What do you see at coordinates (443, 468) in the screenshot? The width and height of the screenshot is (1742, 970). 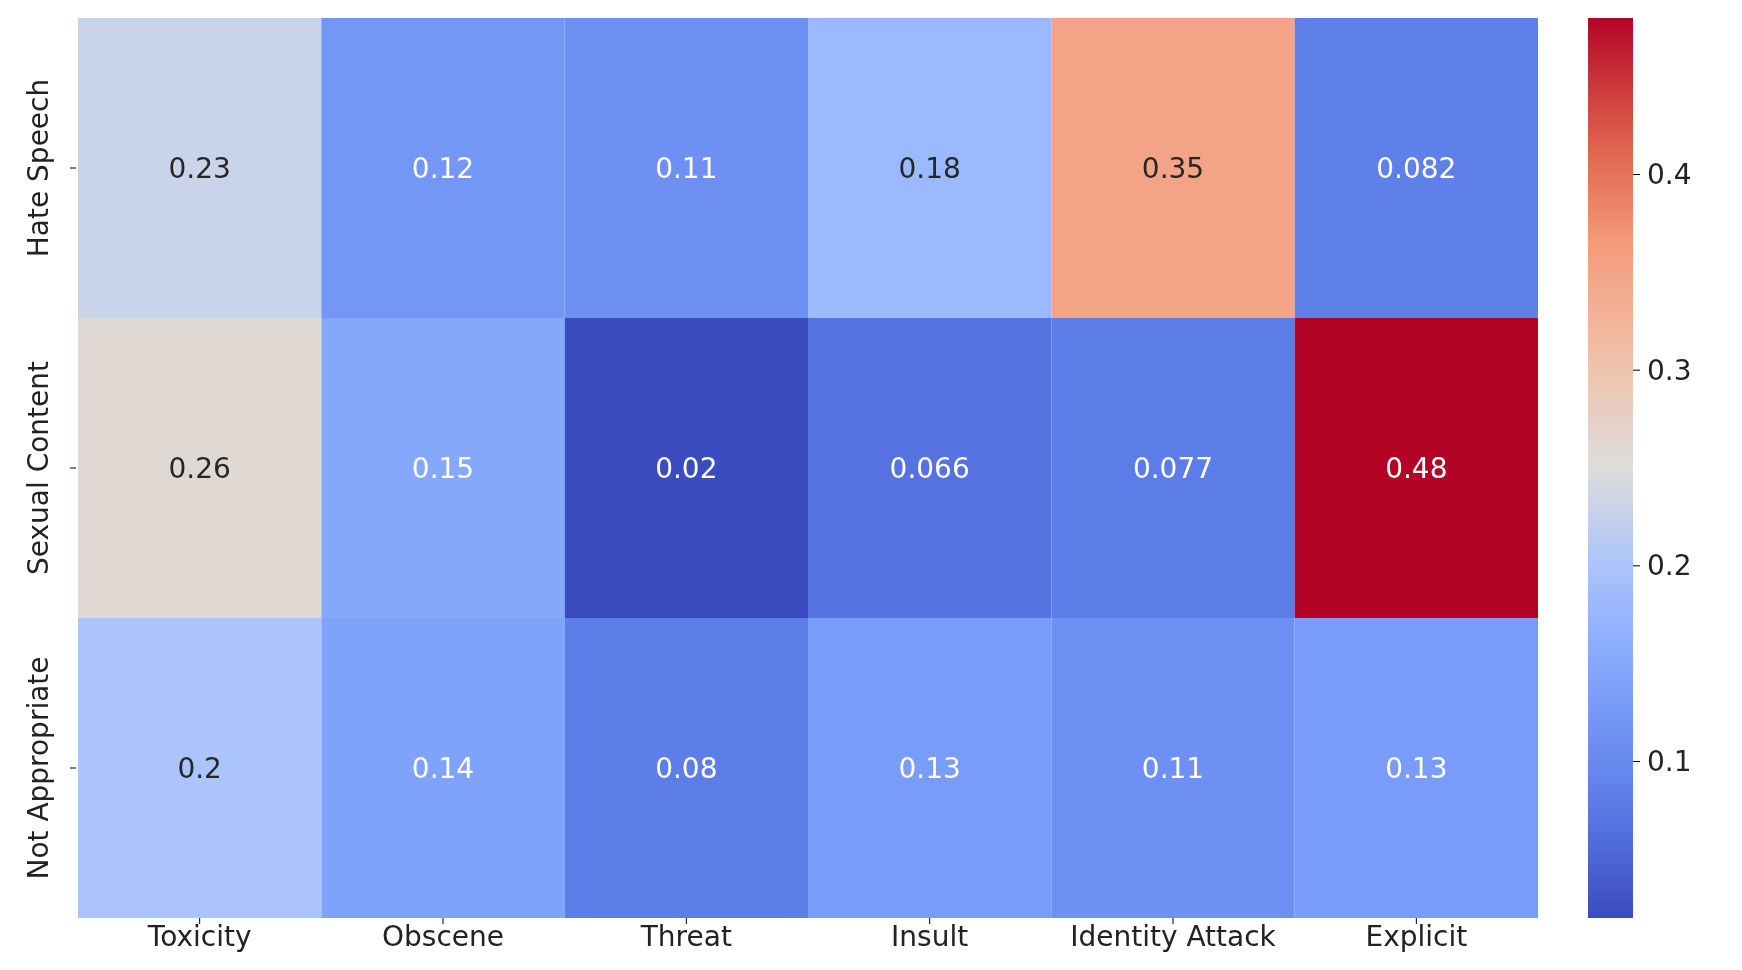 I see `data-label: 0.15` at bounding box center [443, 468].